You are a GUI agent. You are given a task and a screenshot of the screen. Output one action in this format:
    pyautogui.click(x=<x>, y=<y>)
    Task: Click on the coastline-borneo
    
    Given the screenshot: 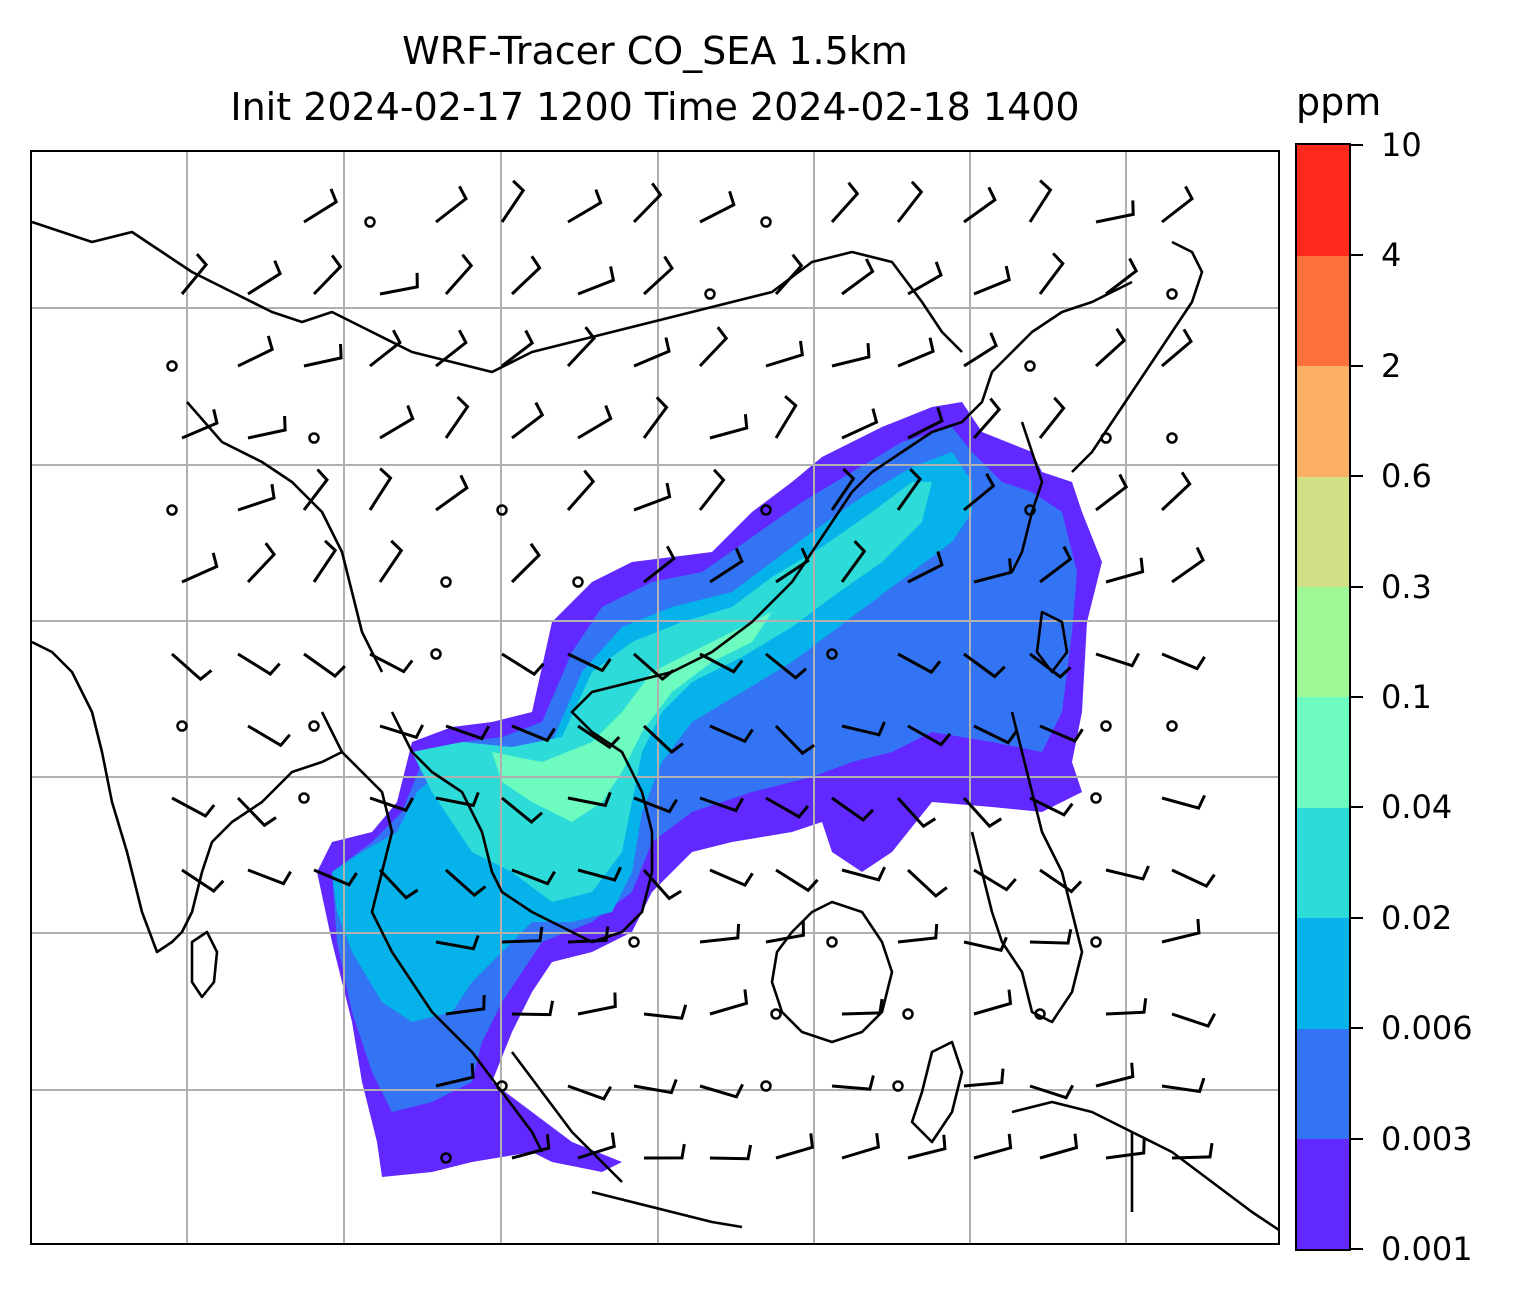 What is the action you would take?
    pyautogui.click(x=832, y=972)
    